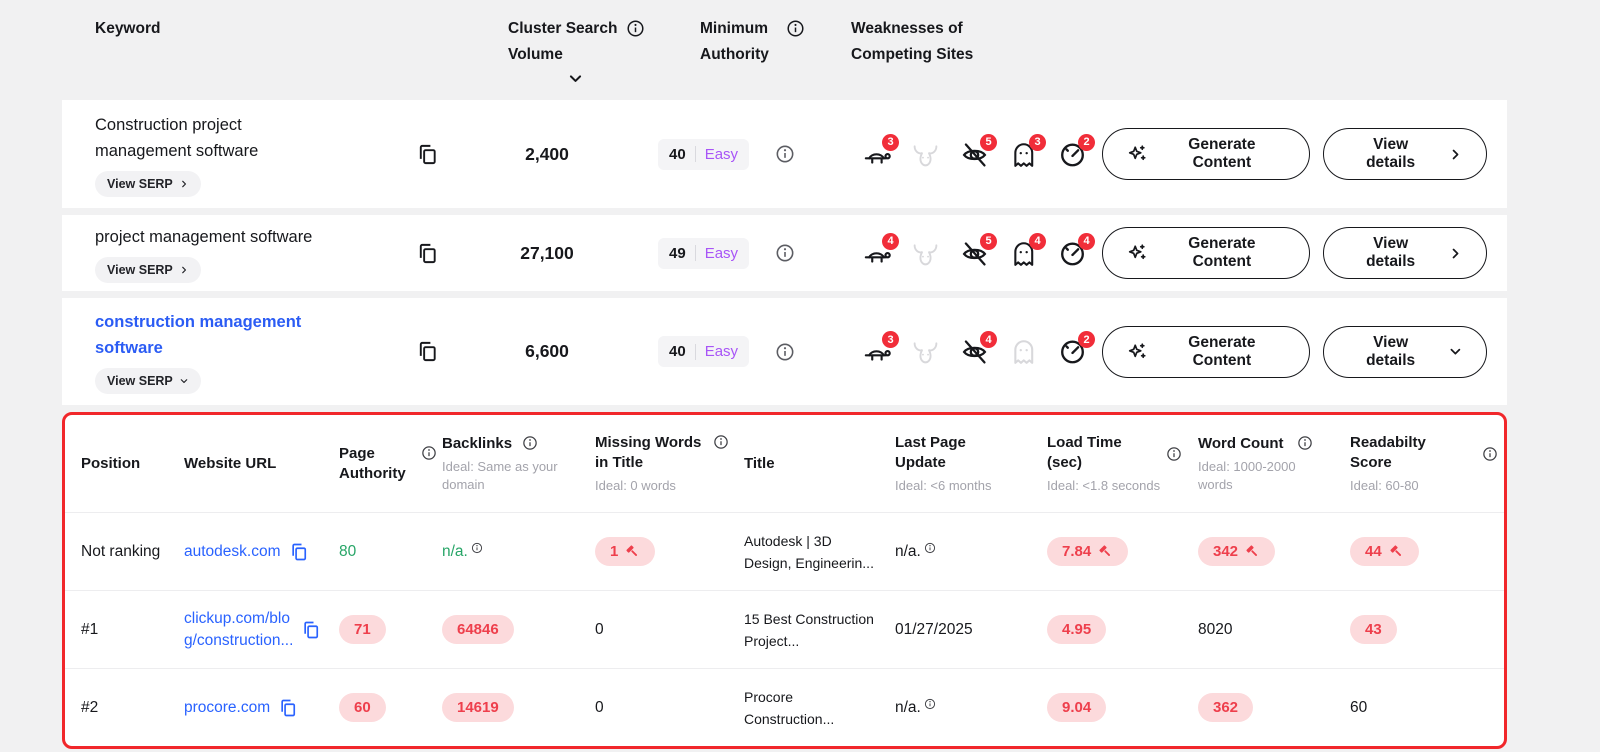 Image resolution: width=1600 pixels, height=752 pixels. I want to click on backlinks-info-icon, so click(530, 443).